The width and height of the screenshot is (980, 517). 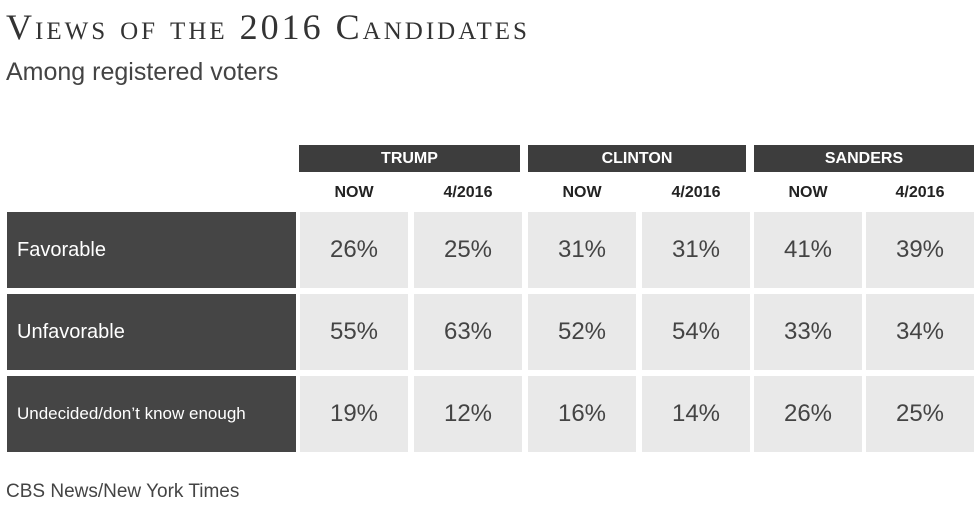 What do you see at coordinates (123, 491) in the screenshot?
I see `source-note: CBS News/New York Times` at bounding box center [123, 491].